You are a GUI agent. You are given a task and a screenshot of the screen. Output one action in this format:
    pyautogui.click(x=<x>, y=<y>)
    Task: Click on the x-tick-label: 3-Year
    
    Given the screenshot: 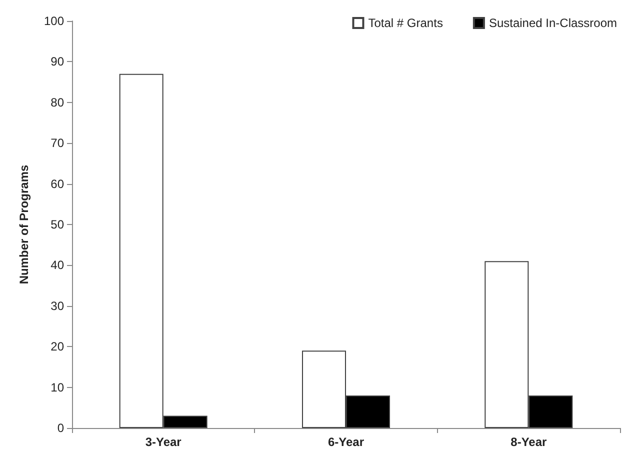 What is the action you would take?
    pyautogui.click(x=163, y=442)
    